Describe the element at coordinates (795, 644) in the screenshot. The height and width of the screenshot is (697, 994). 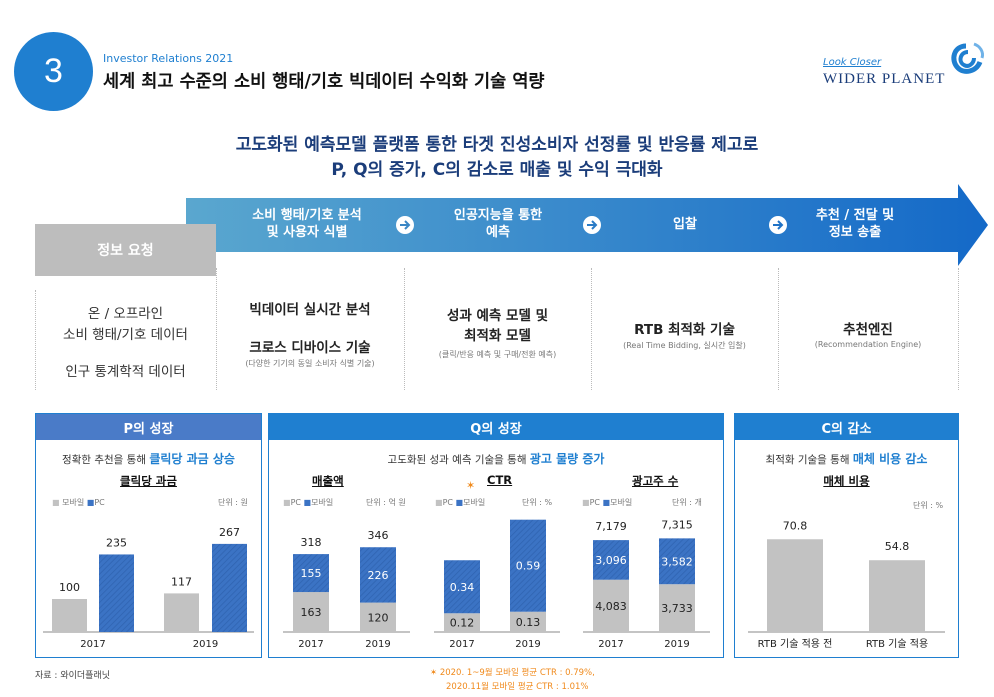
I see `x-tick-label: RTB 기술 적용 전` at that location.